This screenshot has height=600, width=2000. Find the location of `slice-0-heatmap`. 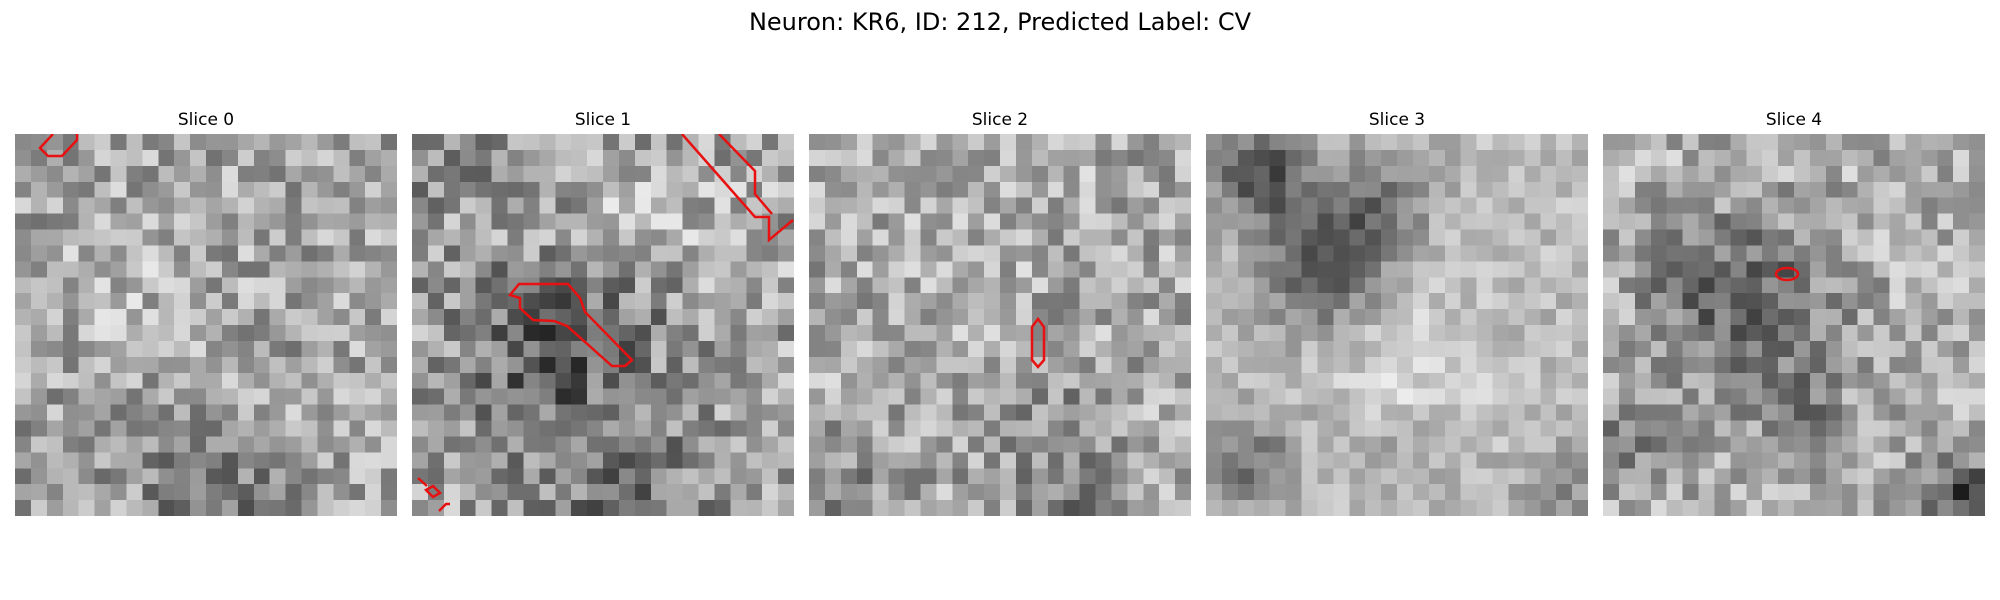

slice-0-heatmap is located at coordinates (206, 325).